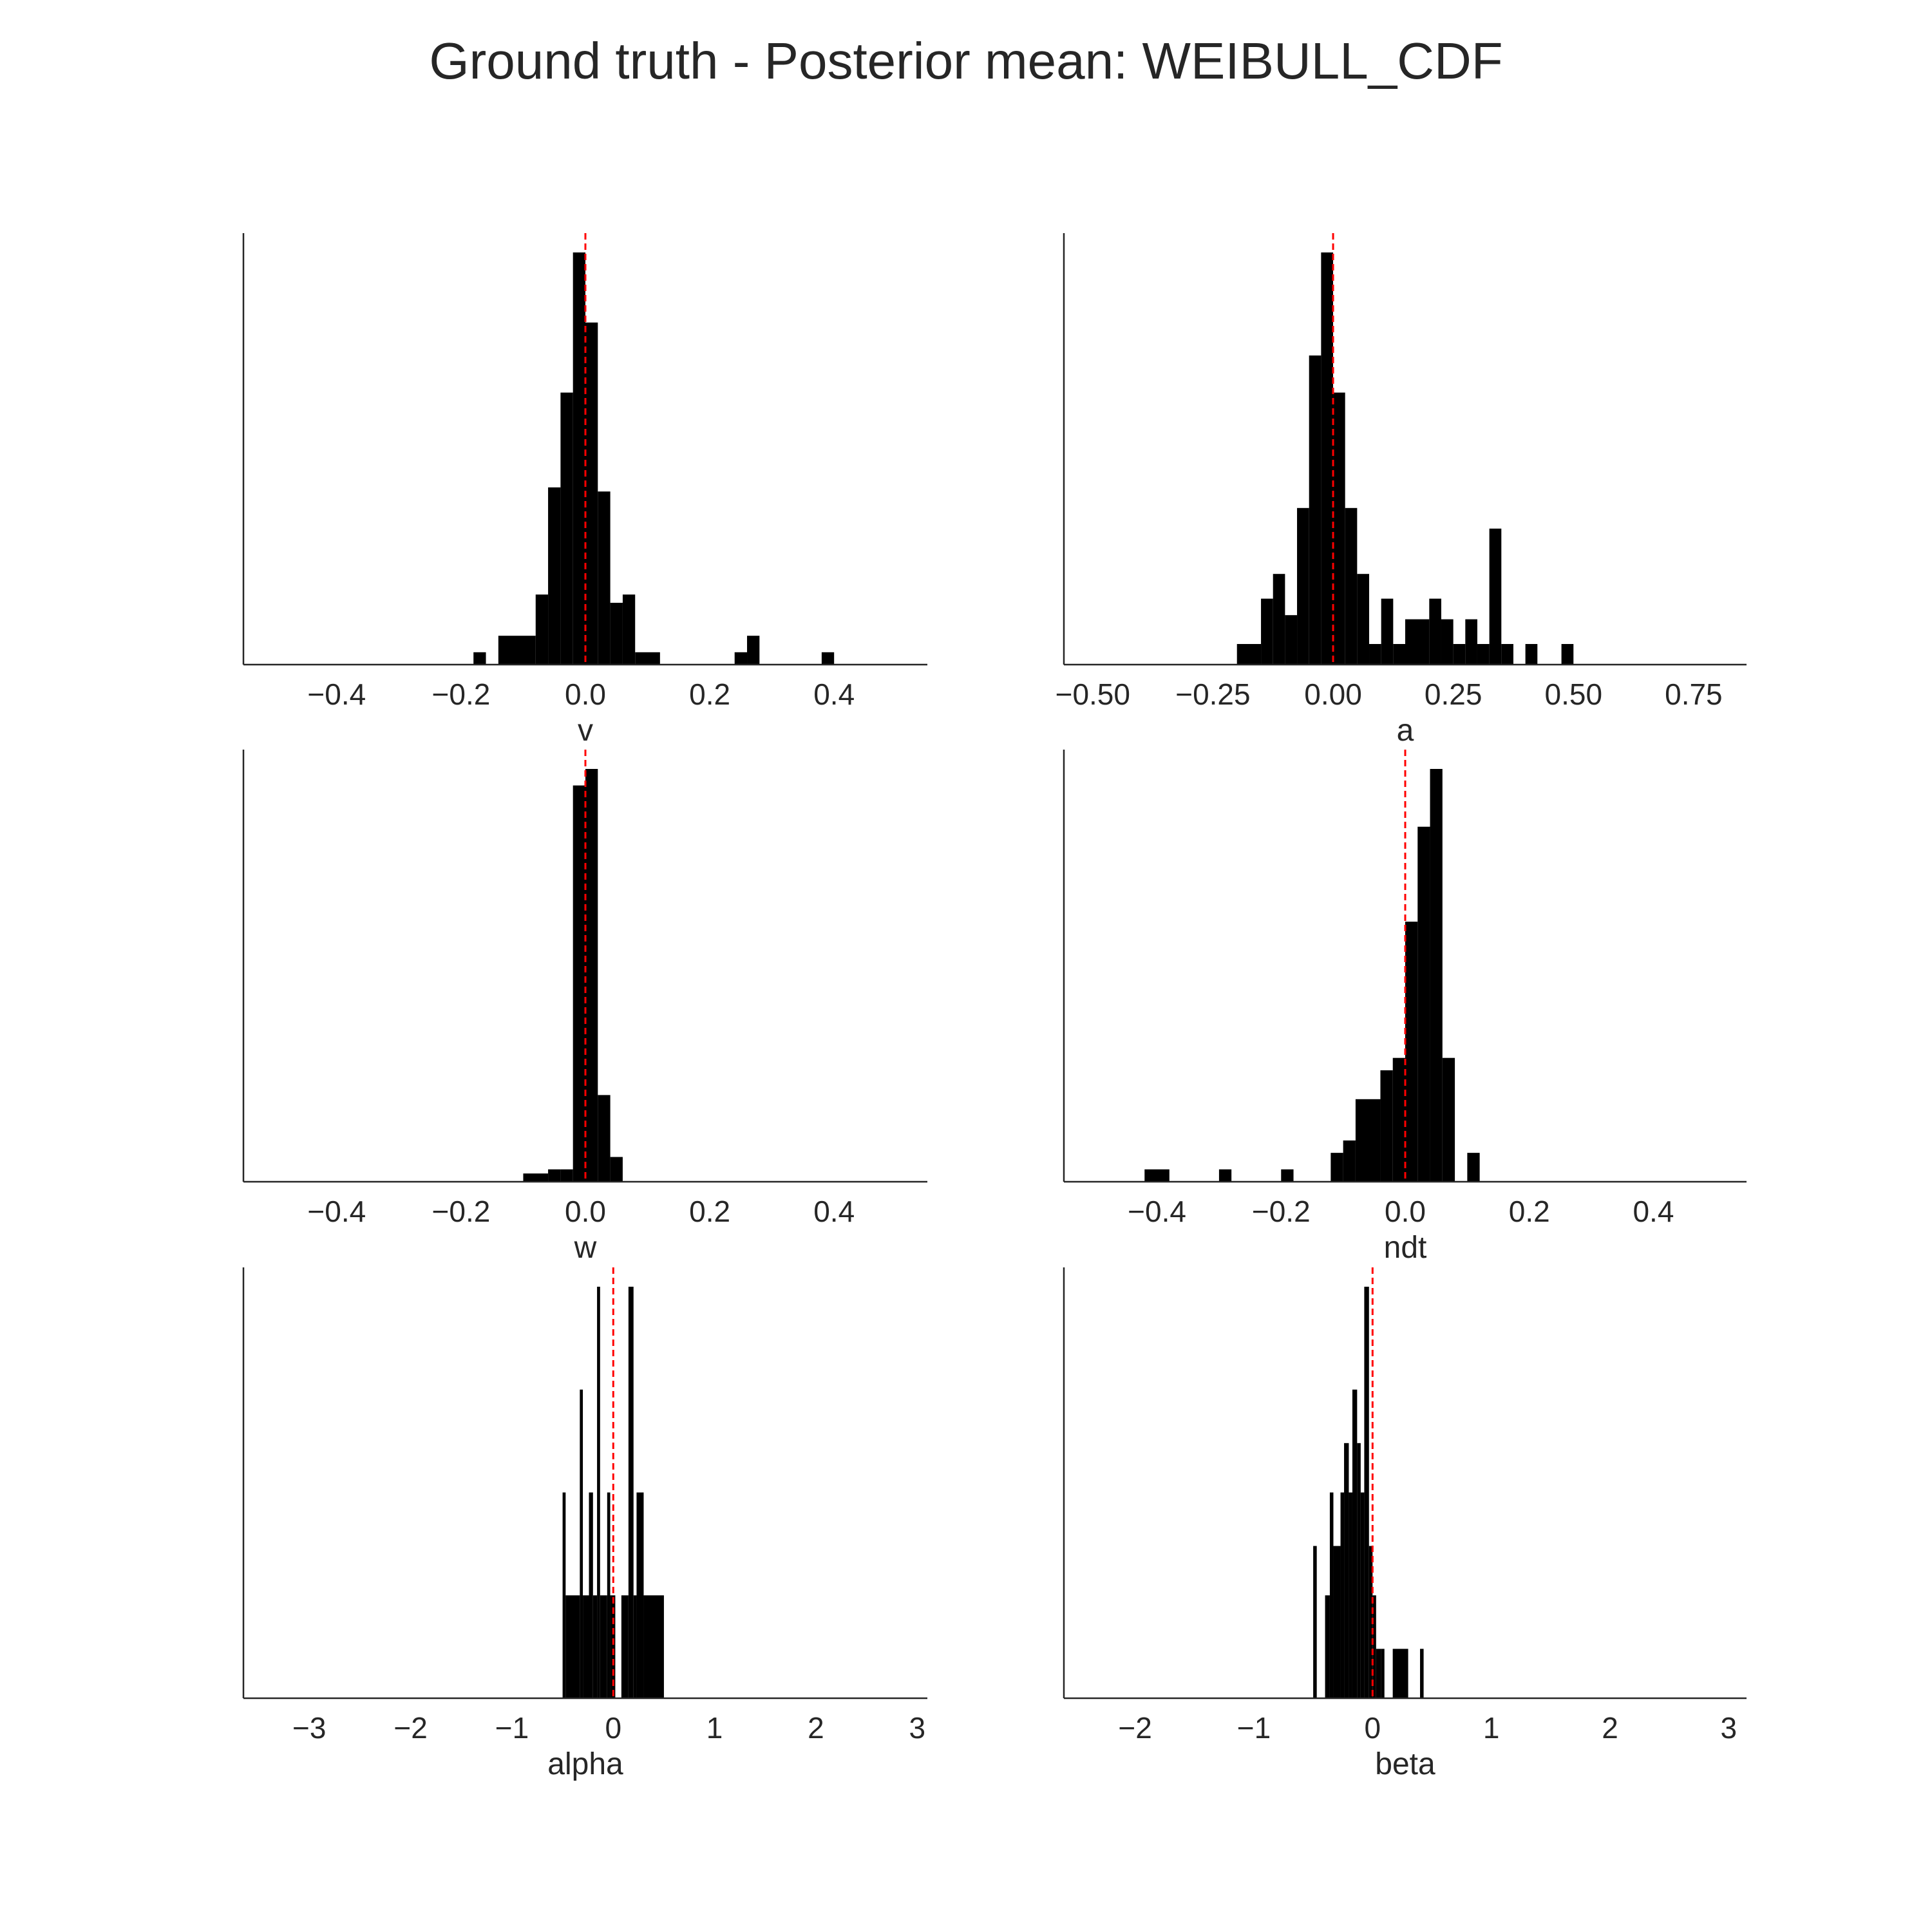  Describe the element at coordinates (309, 1728) in the screenshot. I see `x-tick-label: −3` at that location.